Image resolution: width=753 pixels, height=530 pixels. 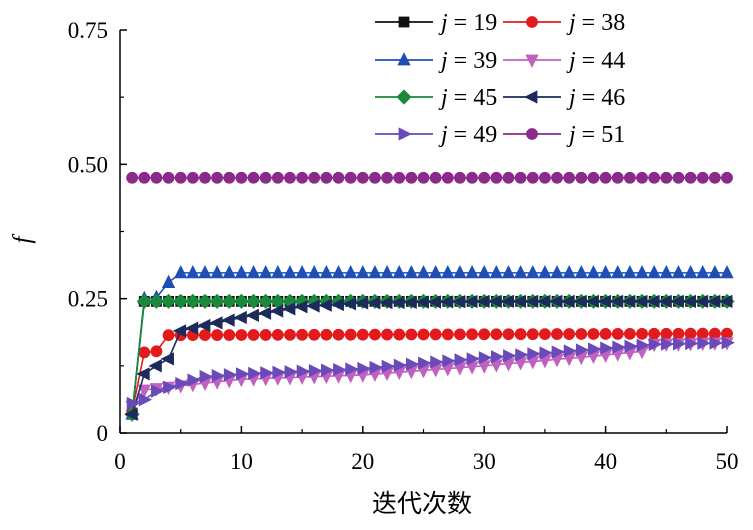 What do you see at coordinates (601, 98) in the screenshot?
I see `legend-label-value: = 46` at bounding box center [601, 98].